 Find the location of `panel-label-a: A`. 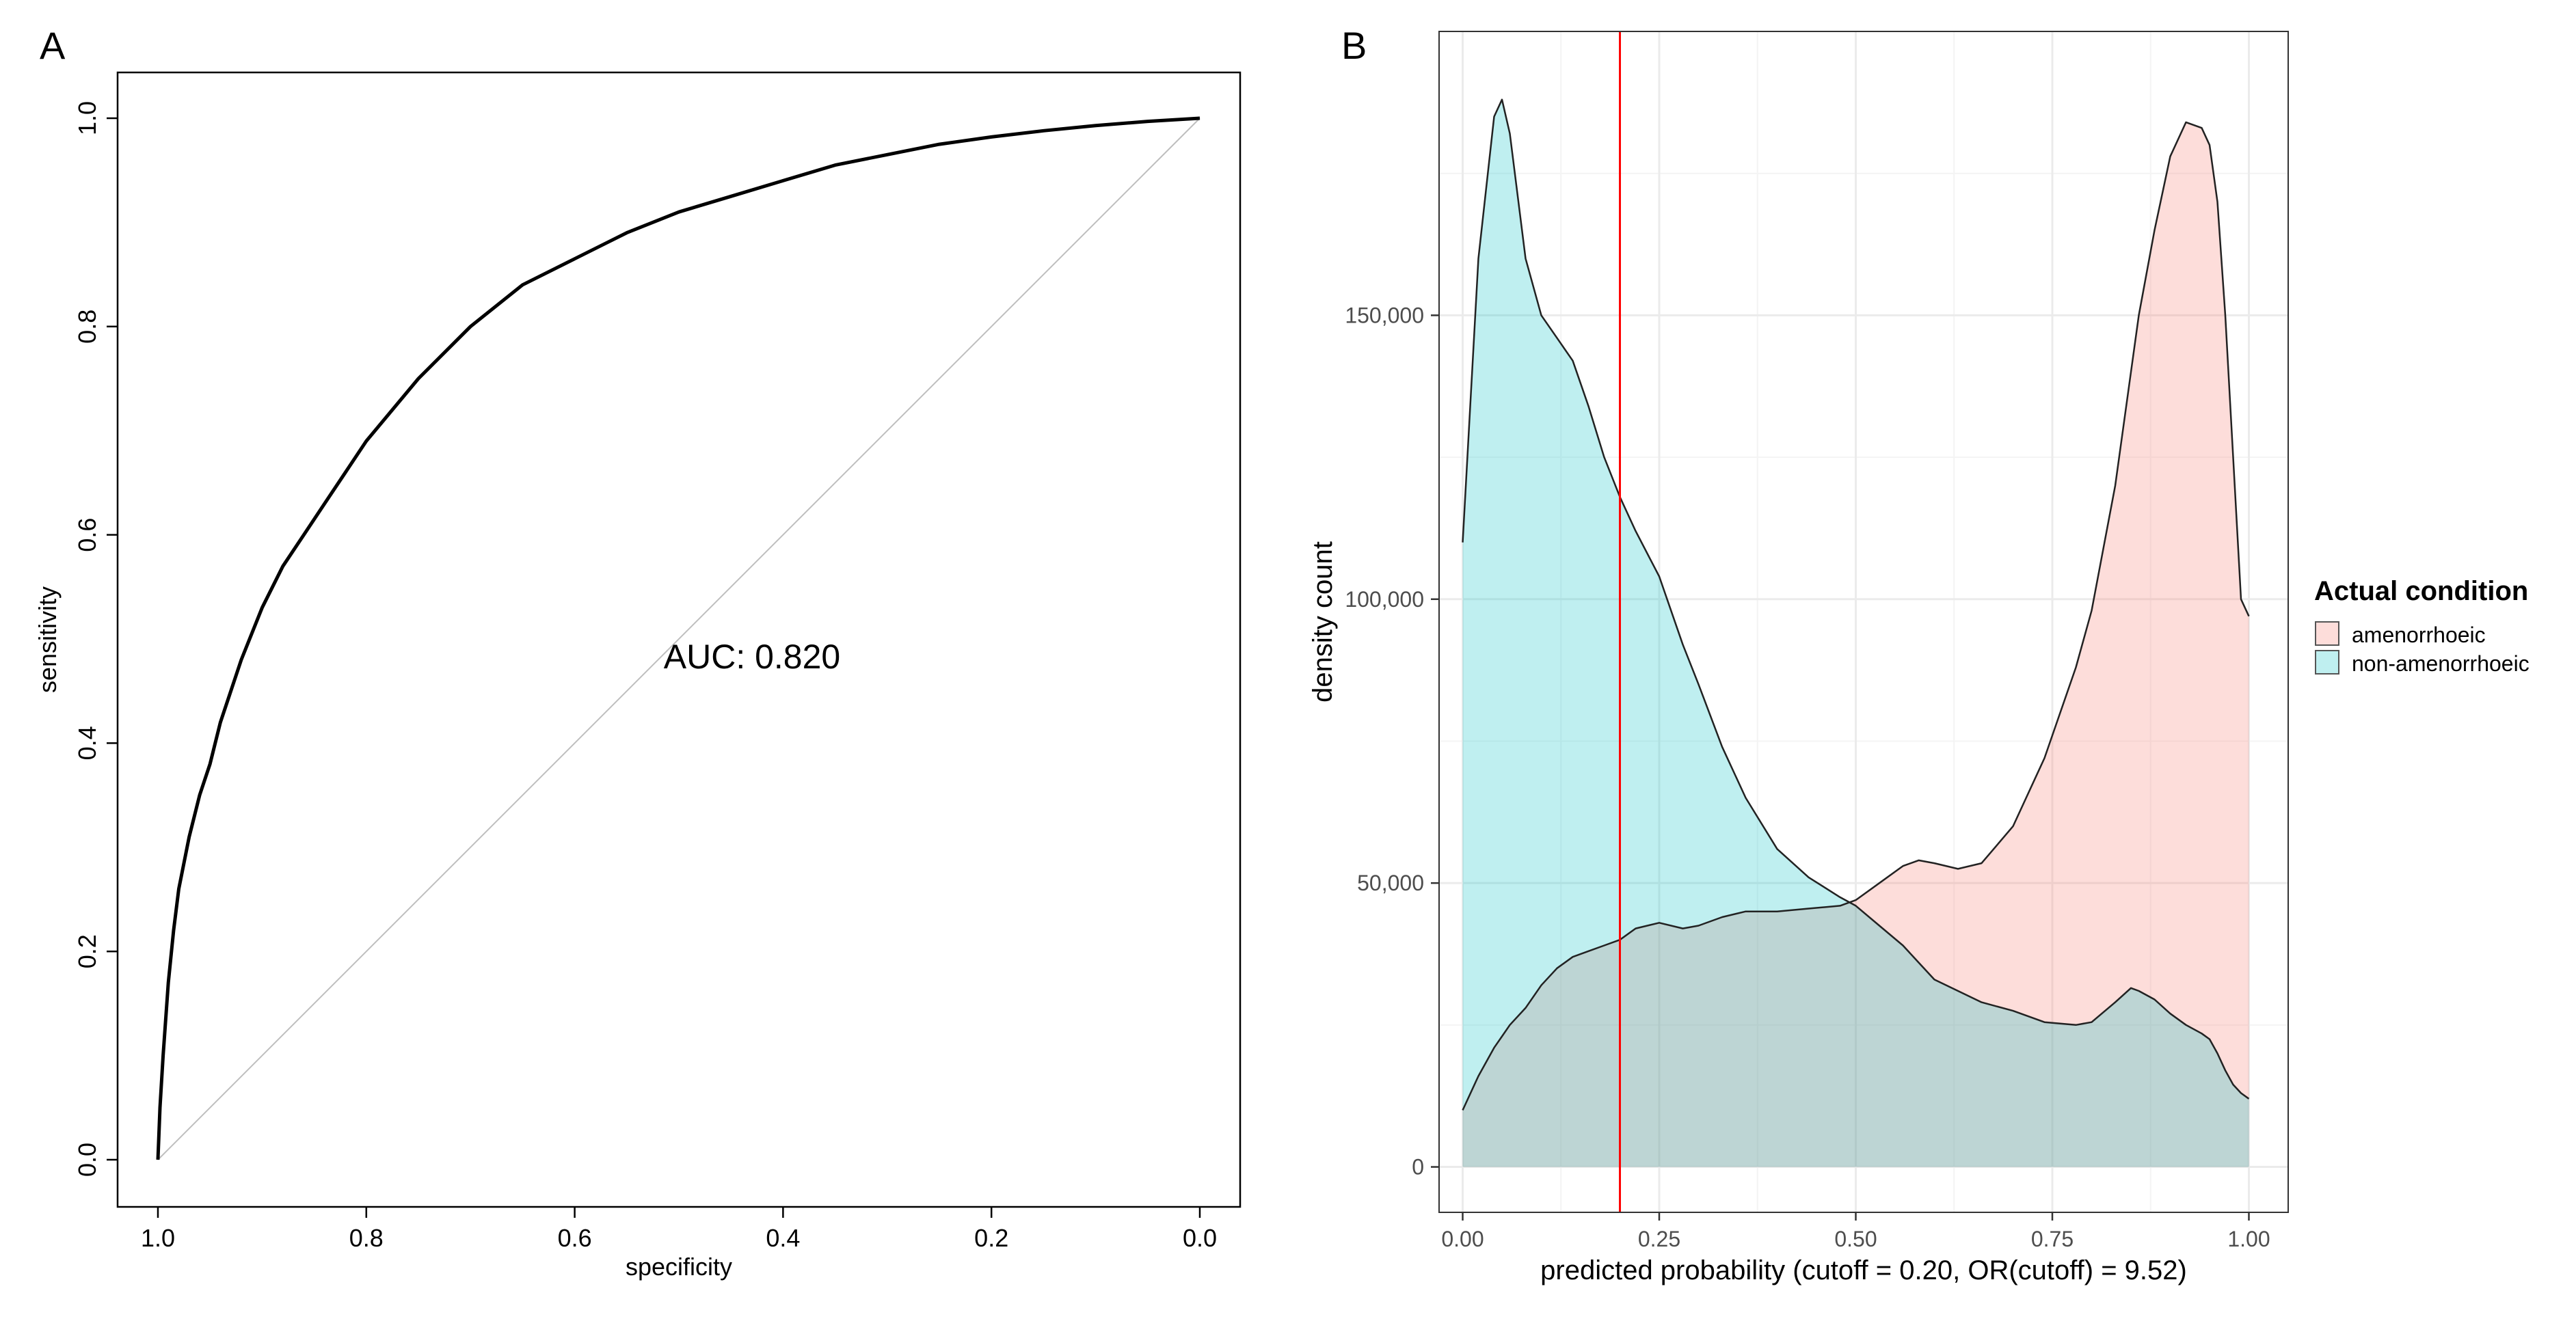

panel-label-a: A is located at coordinates (53, 45).